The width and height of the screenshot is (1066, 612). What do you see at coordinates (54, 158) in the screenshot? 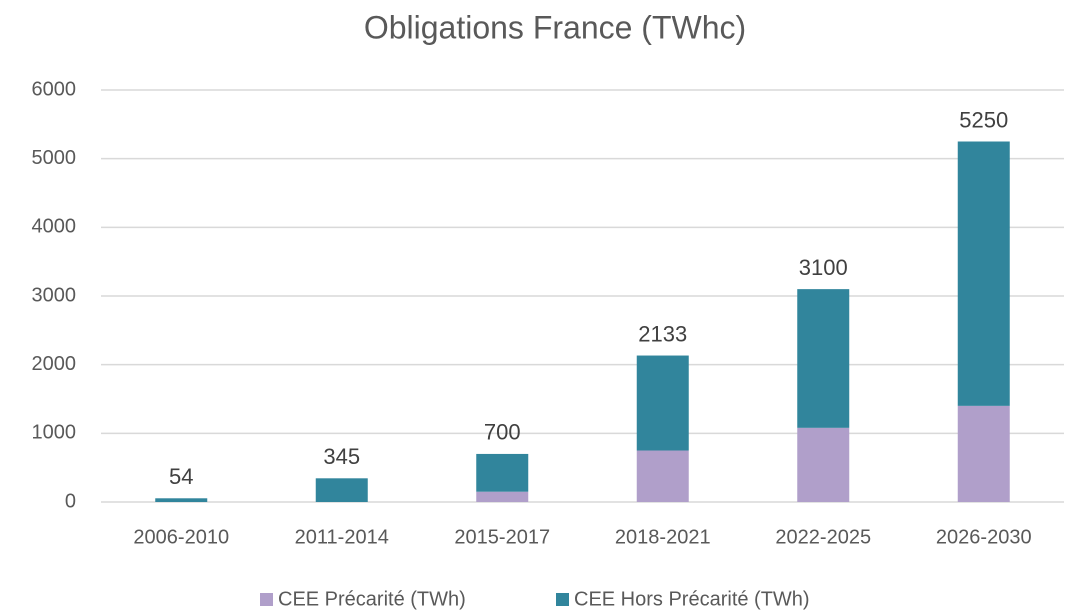
I see `y-tick-label: 5000` at bounding box center [54, 158].